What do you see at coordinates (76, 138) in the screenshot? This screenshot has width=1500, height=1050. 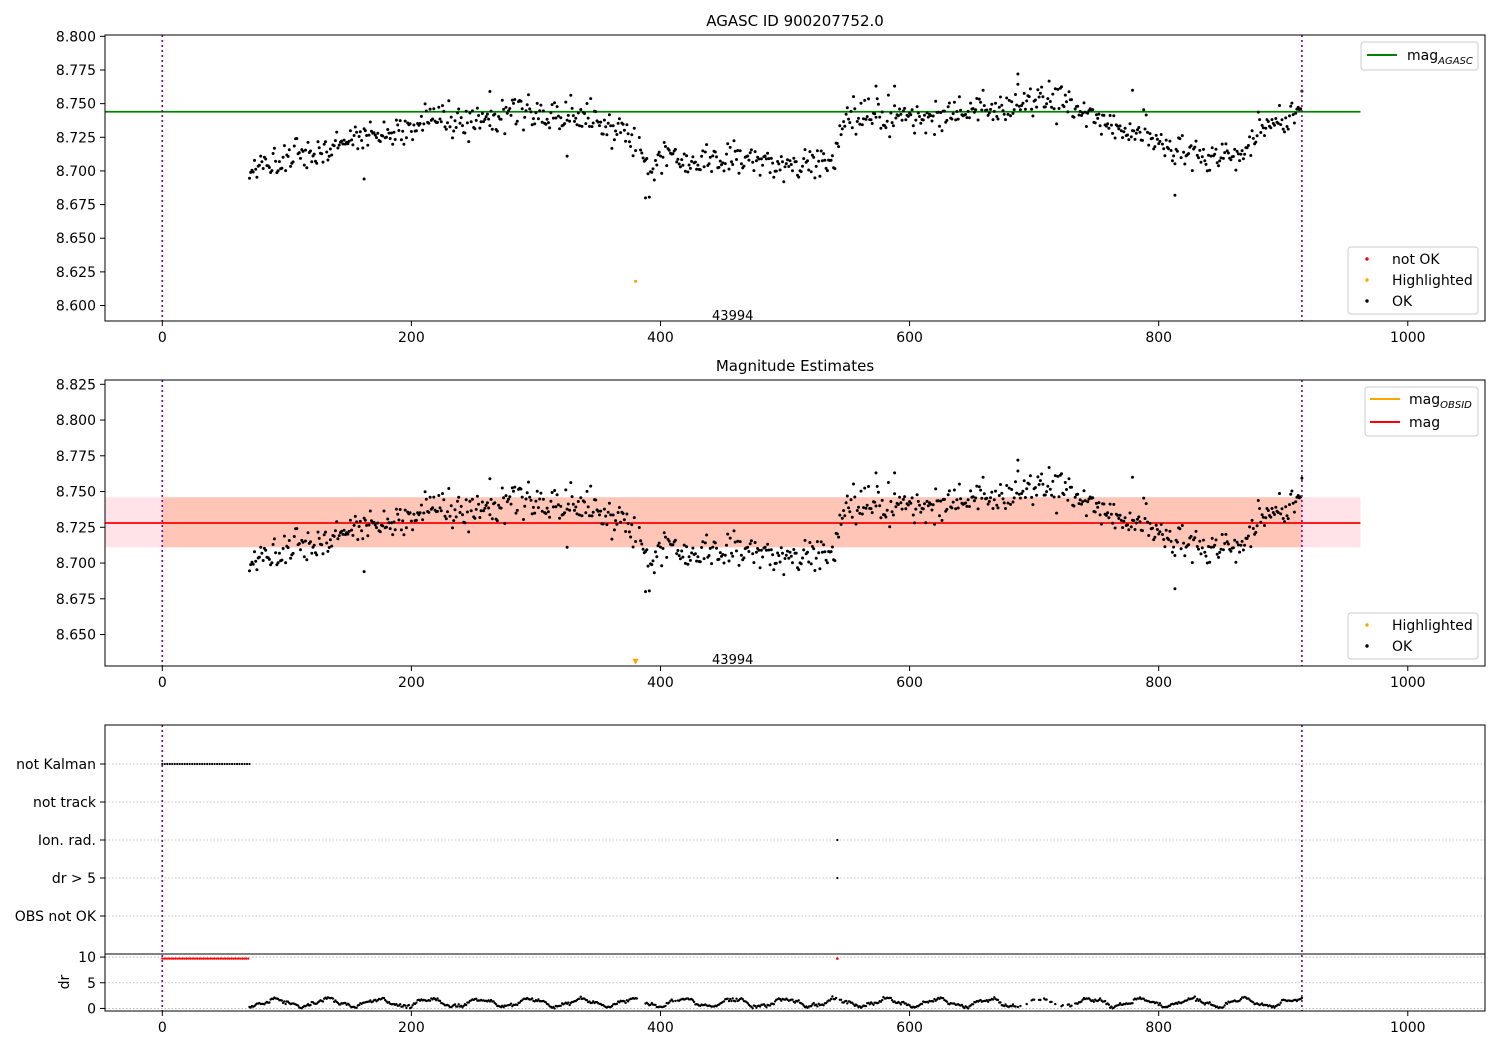 I see `y-tick-label: 8.725` at bounding box center [76, 138].